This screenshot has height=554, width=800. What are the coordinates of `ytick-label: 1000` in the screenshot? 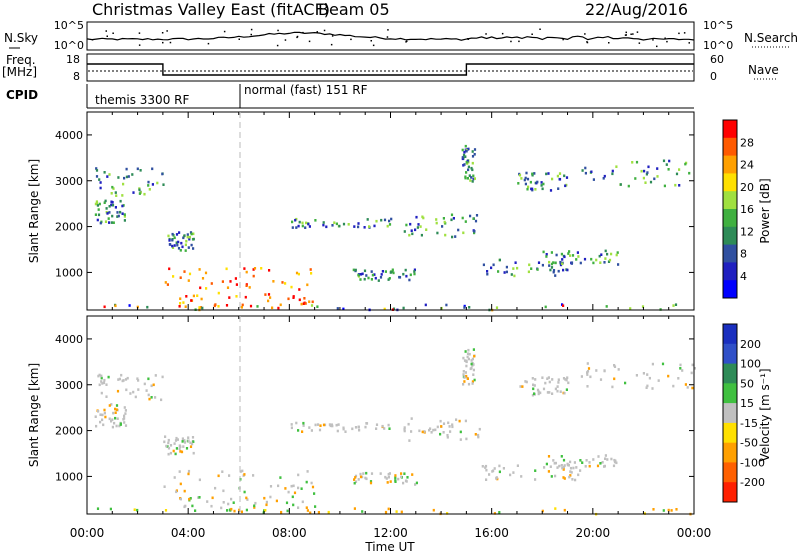 It's located at (69, 476).